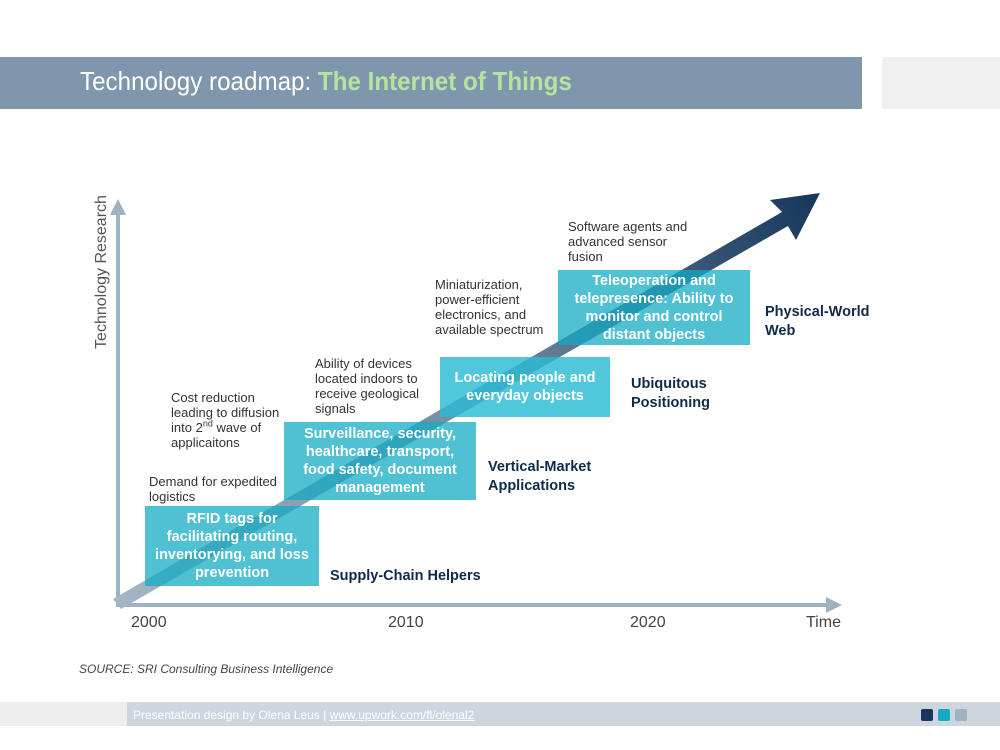 The height and width of the screenshot is (750, 1000). What do you see at coordinates (525, 387) in the screenshot?
I see `stage-box-positioning: Locating people and everyday objects` at bounding box center [525, 387].